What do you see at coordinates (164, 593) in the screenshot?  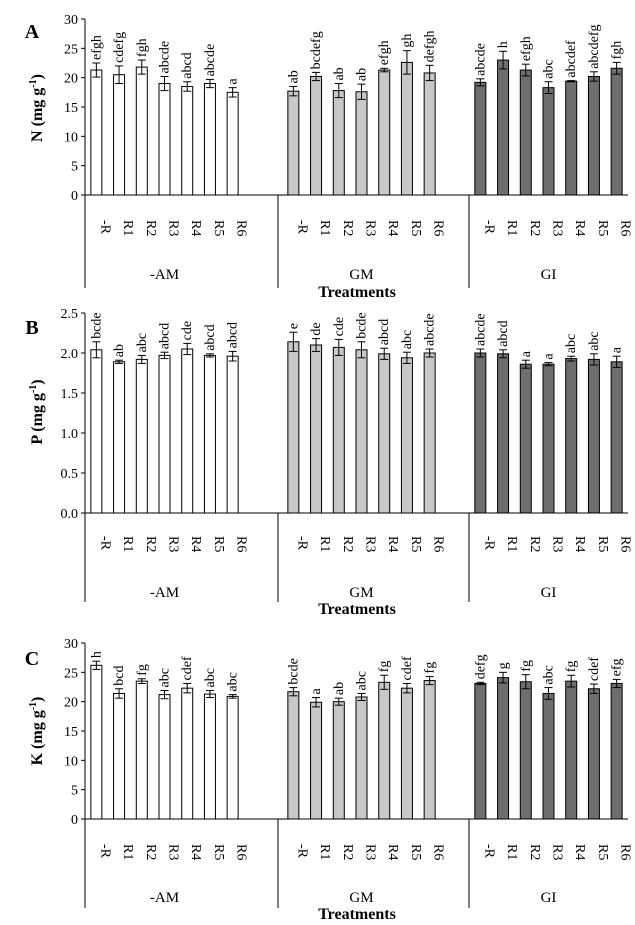 I see `group-label: -AM` at bounding box center [164, 593].